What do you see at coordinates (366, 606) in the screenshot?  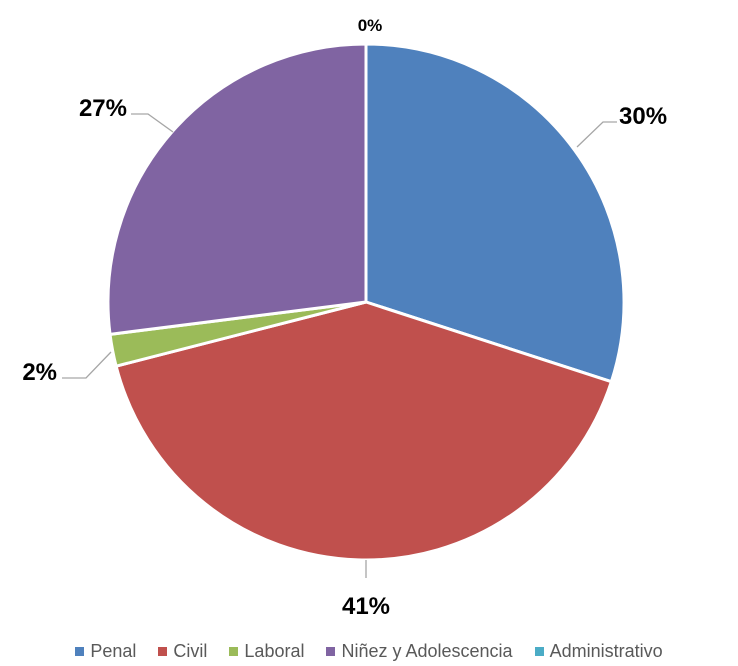 I see `data-label-civil: 41%` at bounding box center [366, 606].